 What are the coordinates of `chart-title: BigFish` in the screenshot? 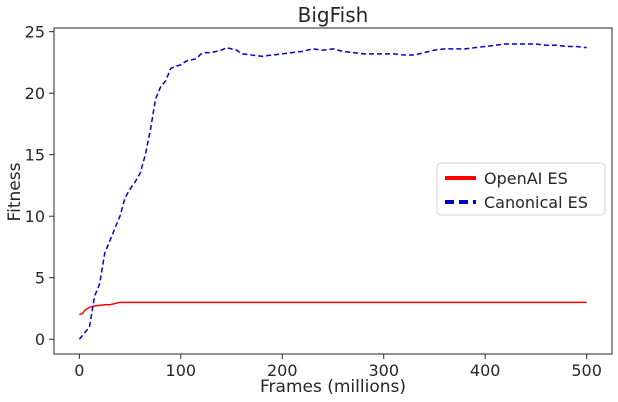 It's located at (333, 15).